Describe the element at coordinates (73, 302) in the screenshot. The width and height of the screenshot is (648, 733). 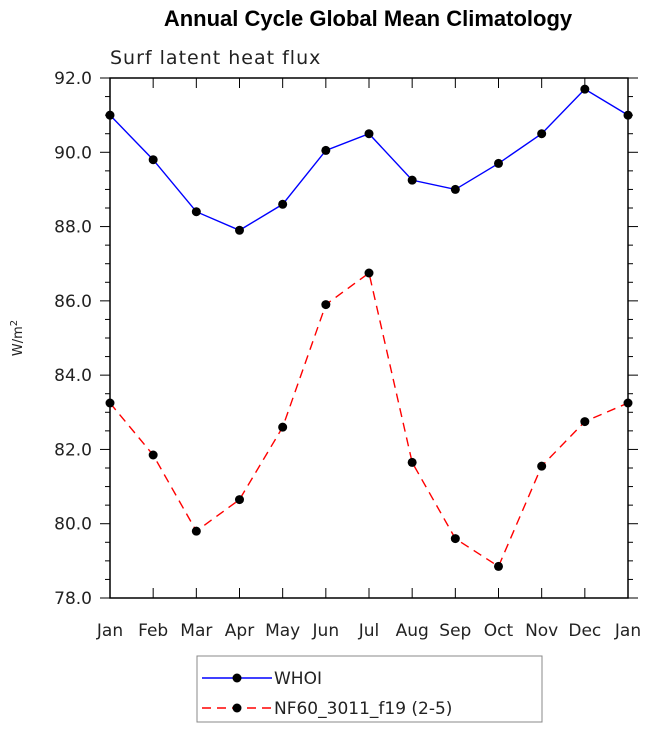
I see `y-tick-label: 86.0` at that location.